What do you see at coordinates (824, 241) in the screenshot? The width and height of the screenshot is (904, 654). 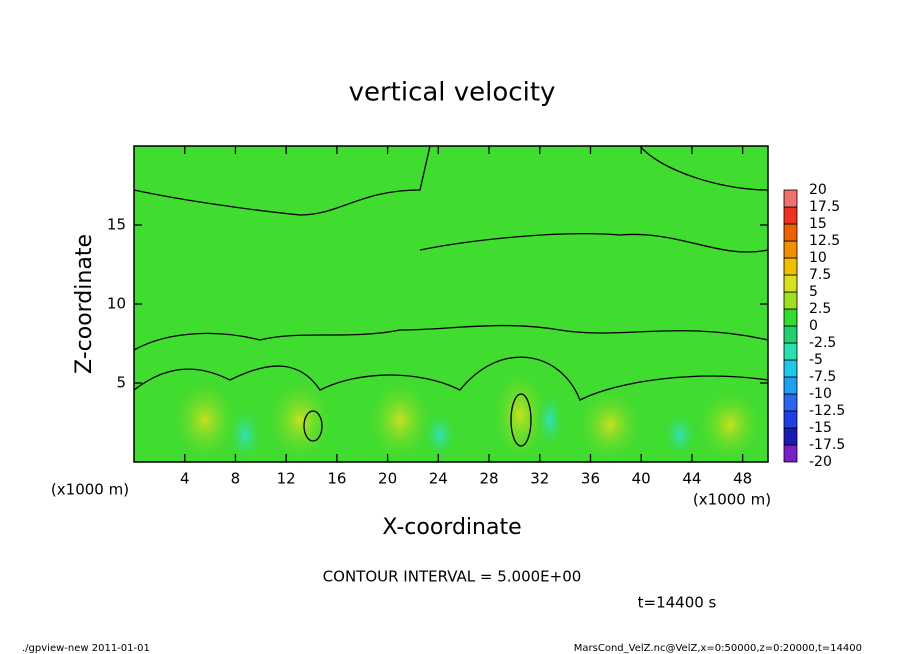 I see `colorbar-label: 12.5` at bounding box center [824, 241].